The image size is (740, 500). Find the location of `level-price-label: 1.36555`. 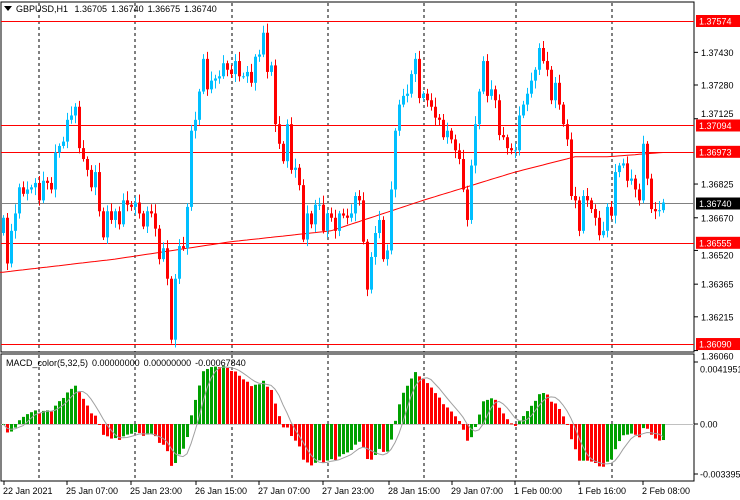

level-price-label: 1.36555 is located at coordinates (715, 243).